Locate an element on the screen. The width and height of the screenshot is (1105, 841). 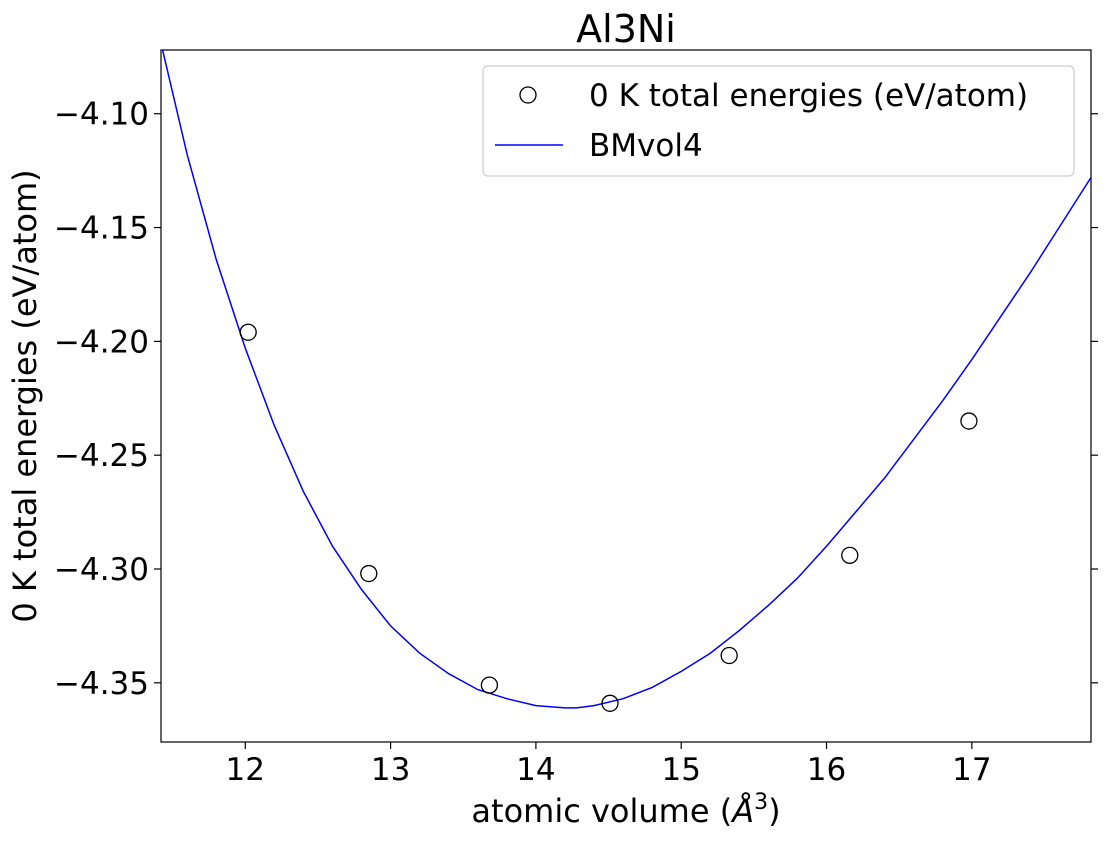
legend-box is located at coordinates (778, 121).